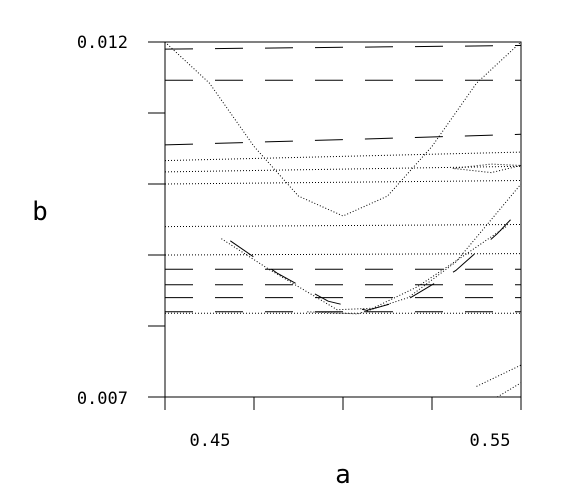 The height and width of the screenshot is (498, 567). Describe the element at coordinates (343, 403) in the screenshot. I see `x-axis-ticks` at that location.